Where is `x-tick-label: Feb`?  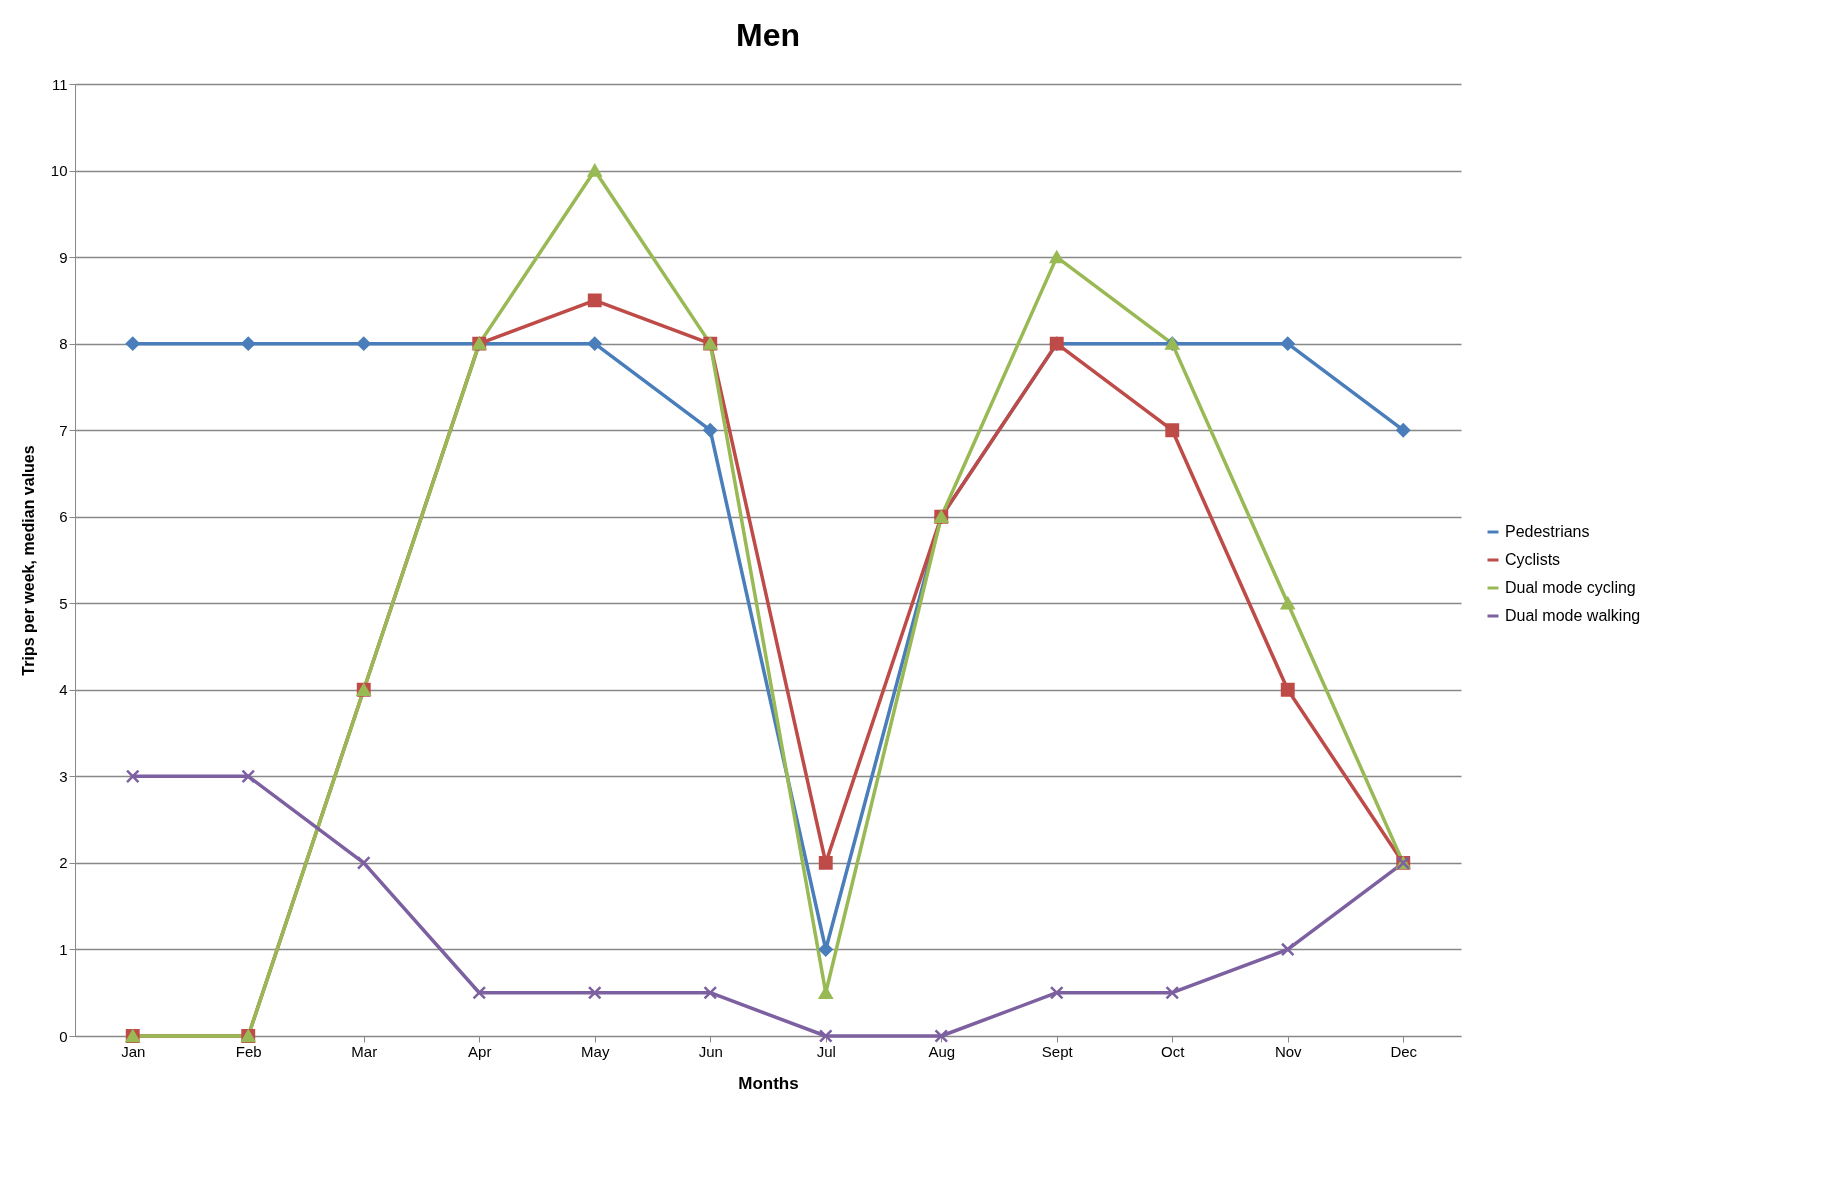 x-tick-label: Feb is located at coordinates (248, 1051).